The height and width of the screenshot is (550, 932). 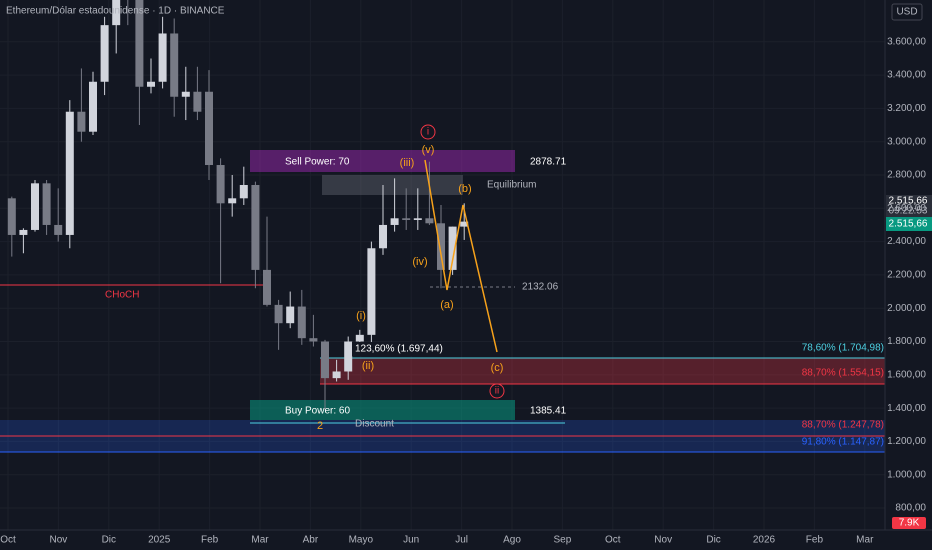 What do you see at coordinates (906, 208) in the screenshot?
I see `y-tick-label: 2.600,00` at bounding box center [906, 208].